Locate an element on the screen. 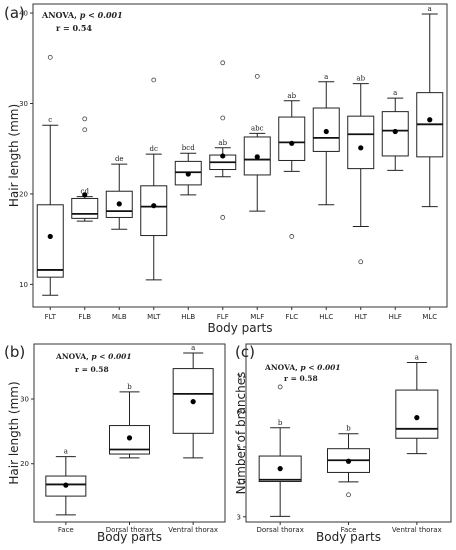 This screenshot has width=456, height=550. y-tick-label: 5 is located at coordinates (239, 447).